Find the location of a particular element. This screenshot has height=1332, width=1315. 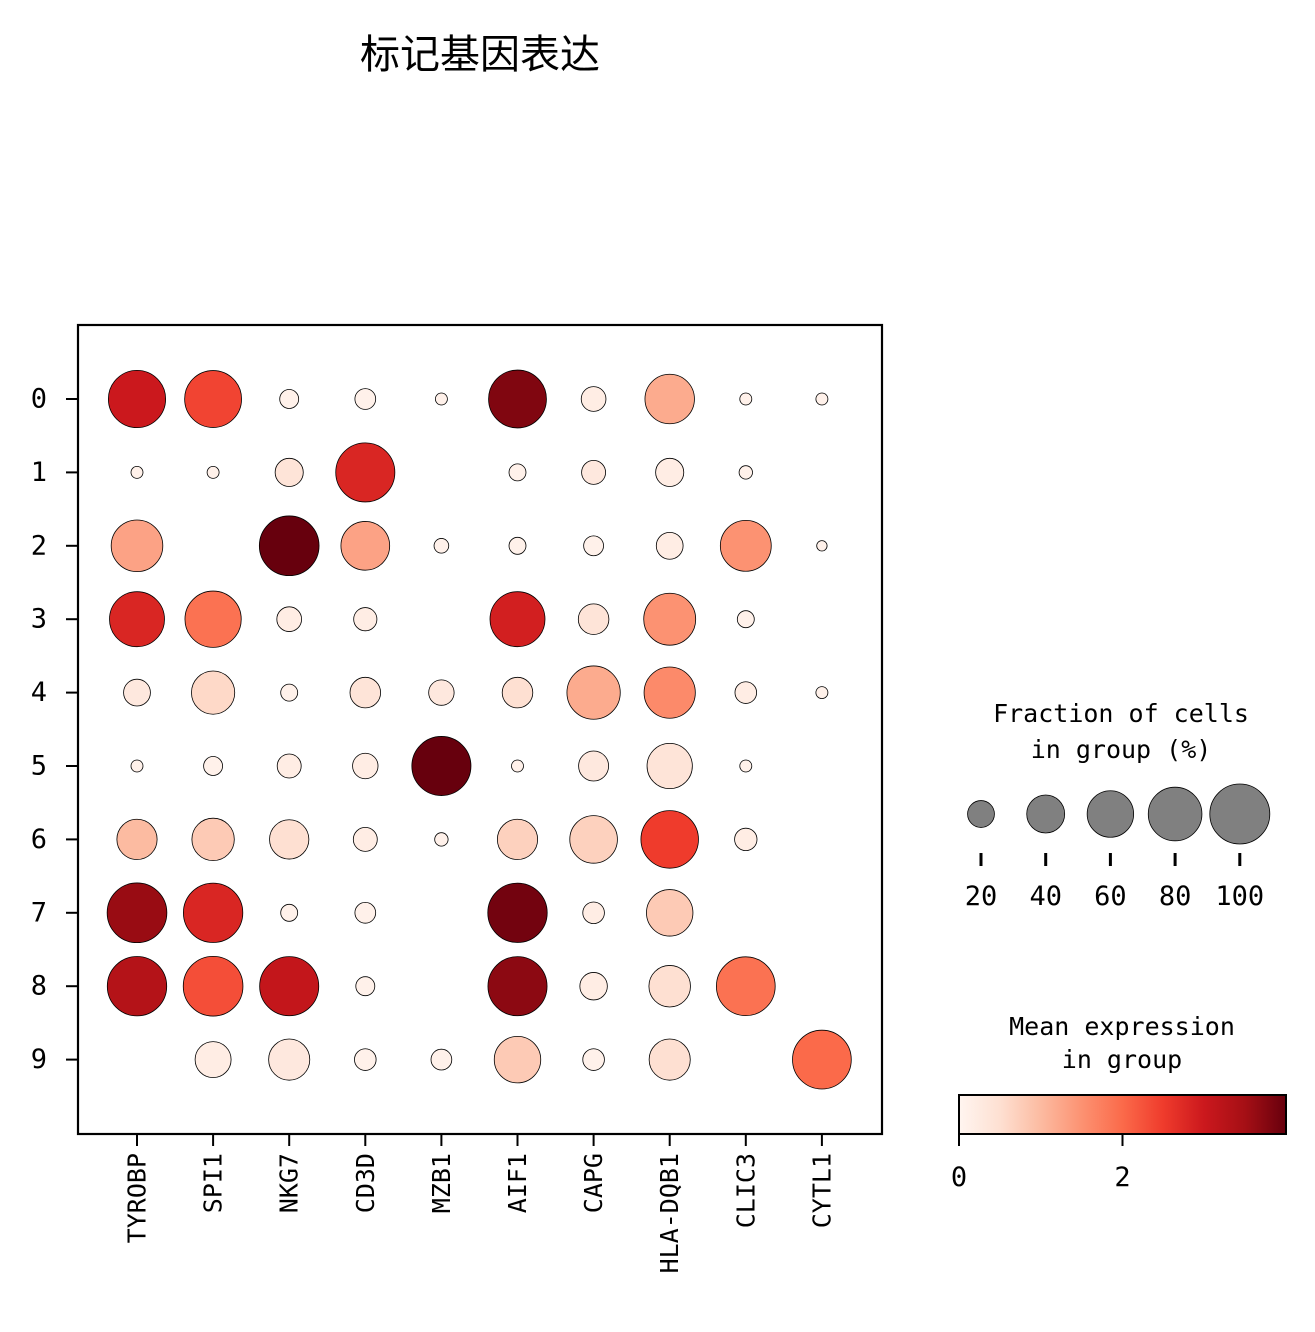

y-tick-label: 5 is located at coordinates (39, 766).